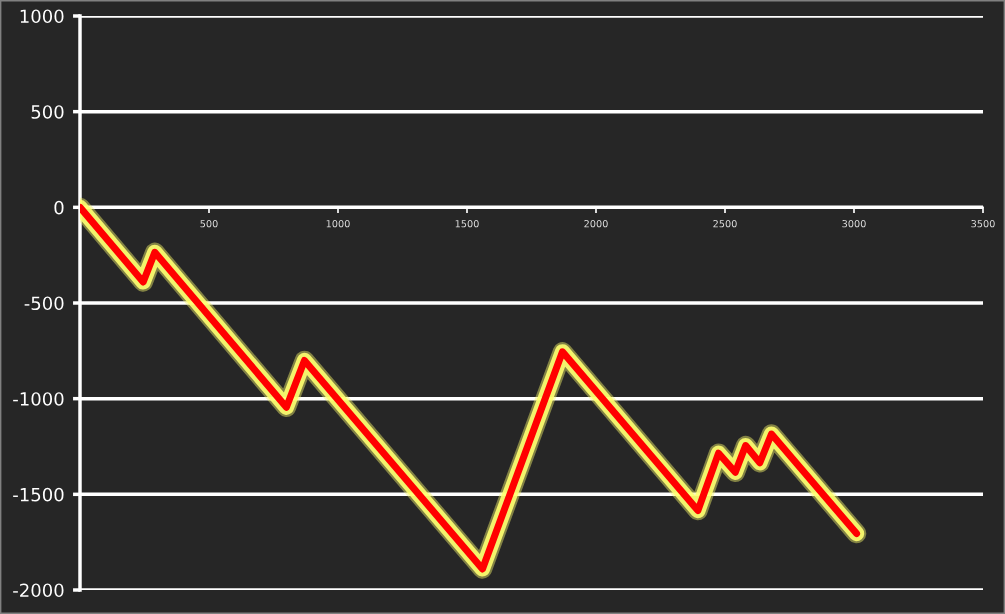  Describe the element at coordinates (467, 224) in the screenshot. I see `x-tick-label: 1500` at that location.